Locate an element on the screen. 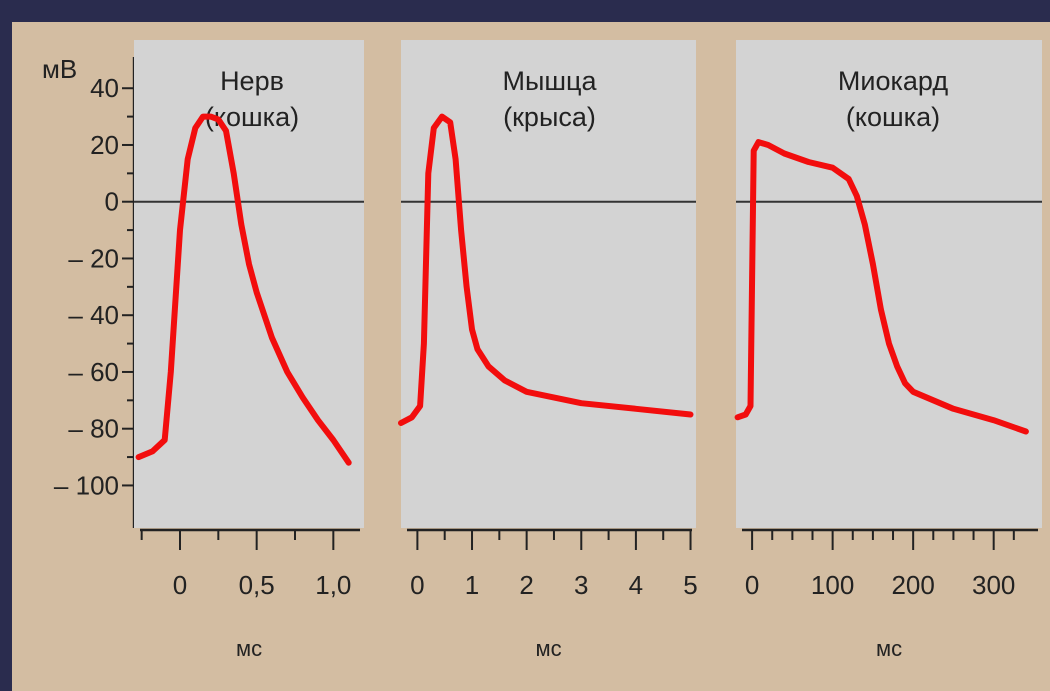 The image size is (1050, 691). x-tick-label: 300 is located at coordinates (993, 585).